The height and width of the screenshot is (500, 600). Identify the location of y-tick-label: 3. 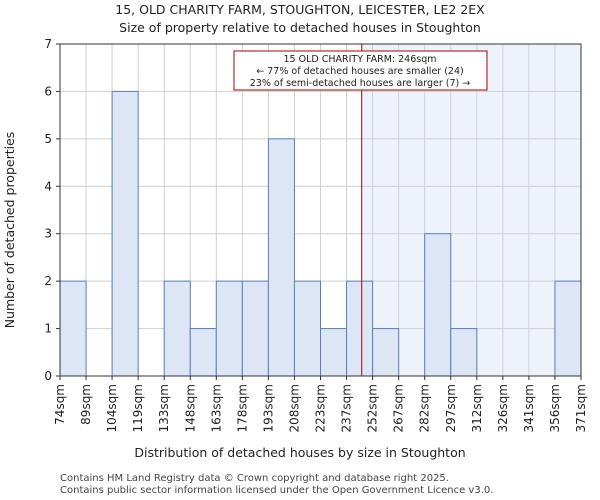
(48, 234).